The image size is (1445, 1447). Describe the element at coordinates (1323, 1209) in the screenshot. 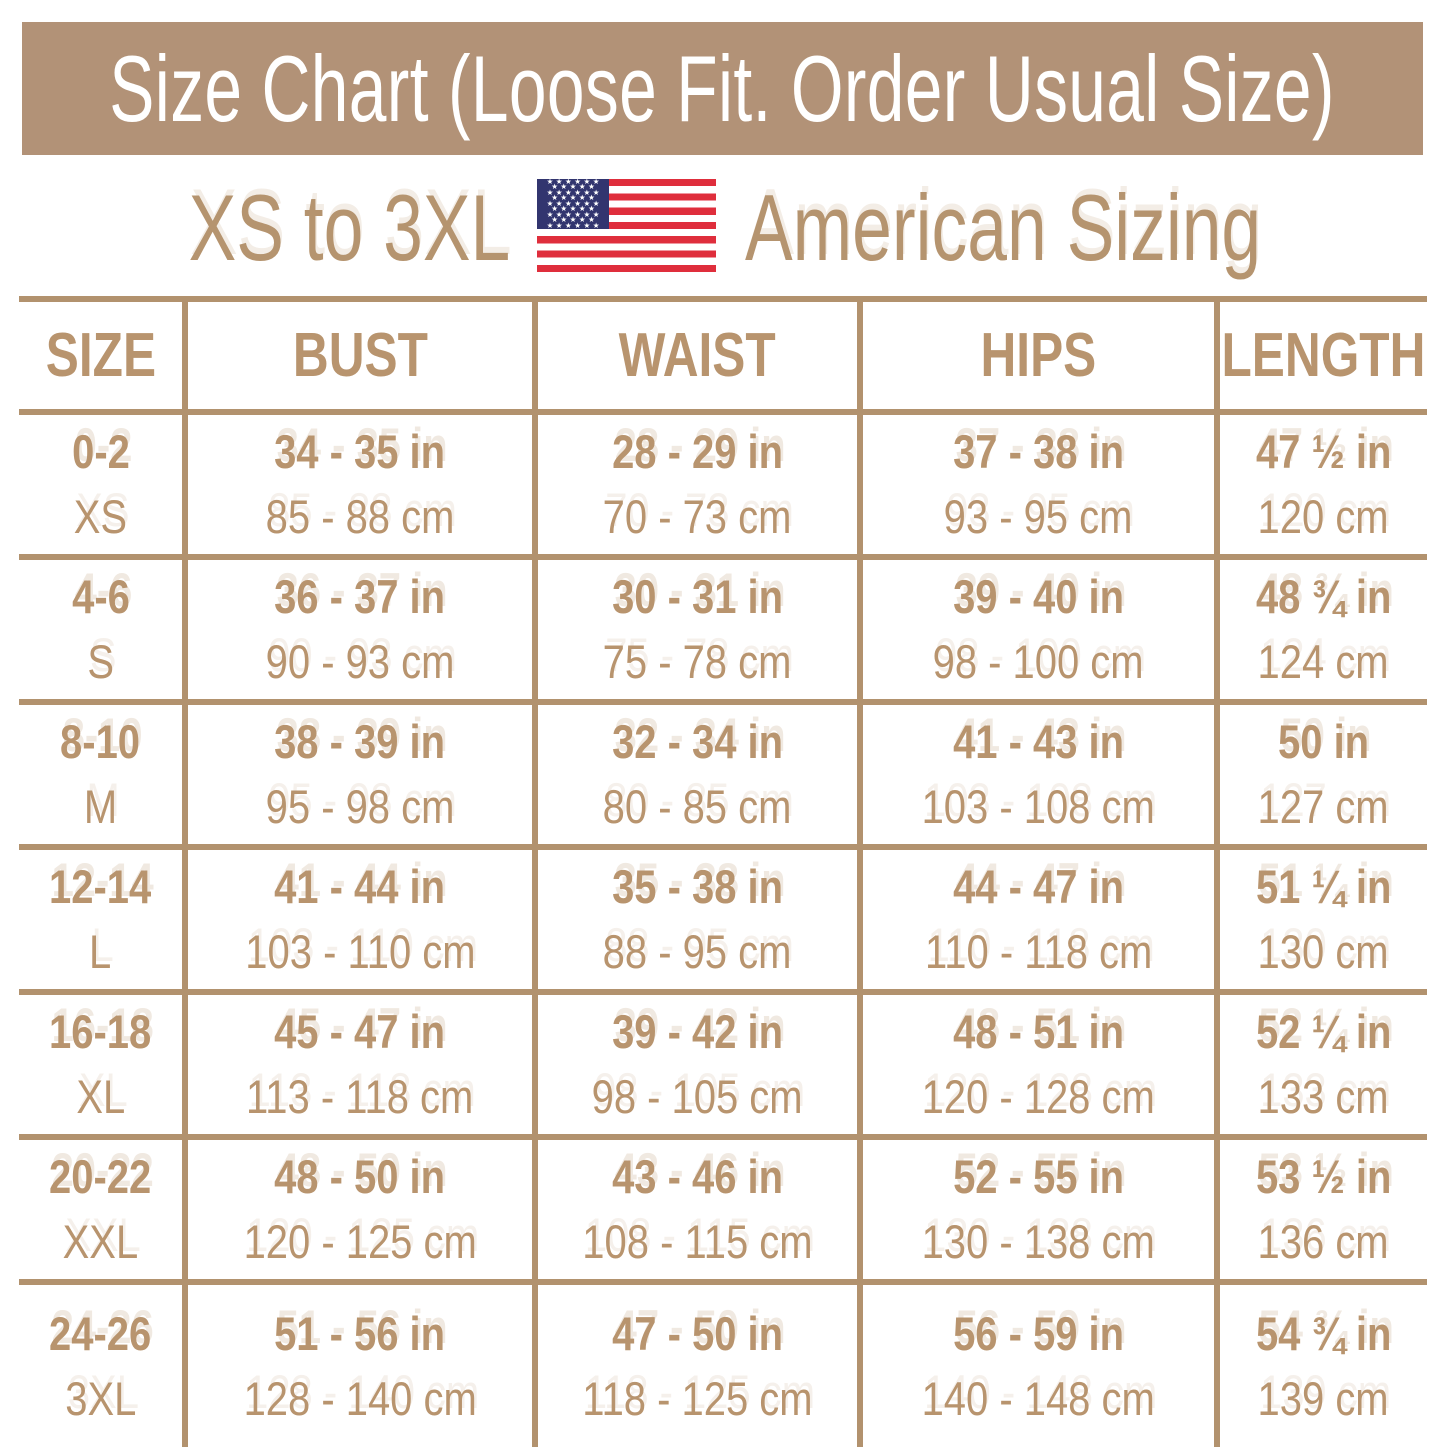

I see `cell-length: 53 ½ in 136 cm` at that location.